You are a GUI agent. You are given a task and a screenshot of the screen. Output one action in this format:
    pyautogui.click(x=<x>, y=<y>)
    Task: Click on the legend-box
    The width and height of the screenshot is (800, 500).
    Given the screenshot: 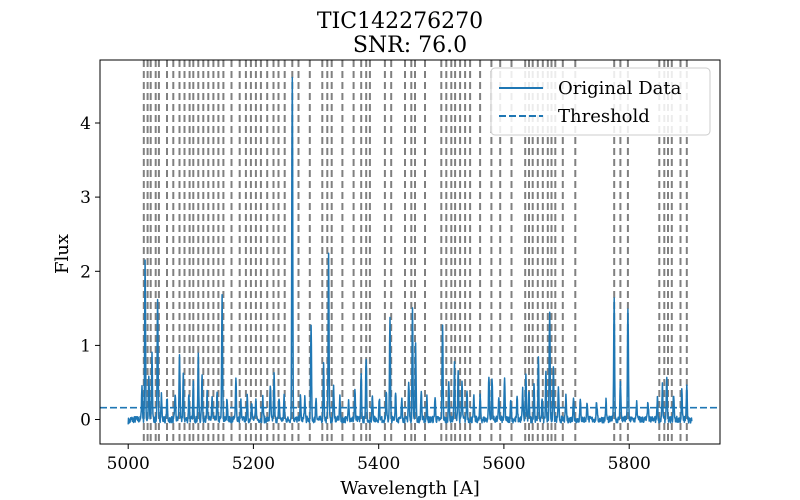 What is the action you would take?
    pyautogui.click(x=600, y=101)
    